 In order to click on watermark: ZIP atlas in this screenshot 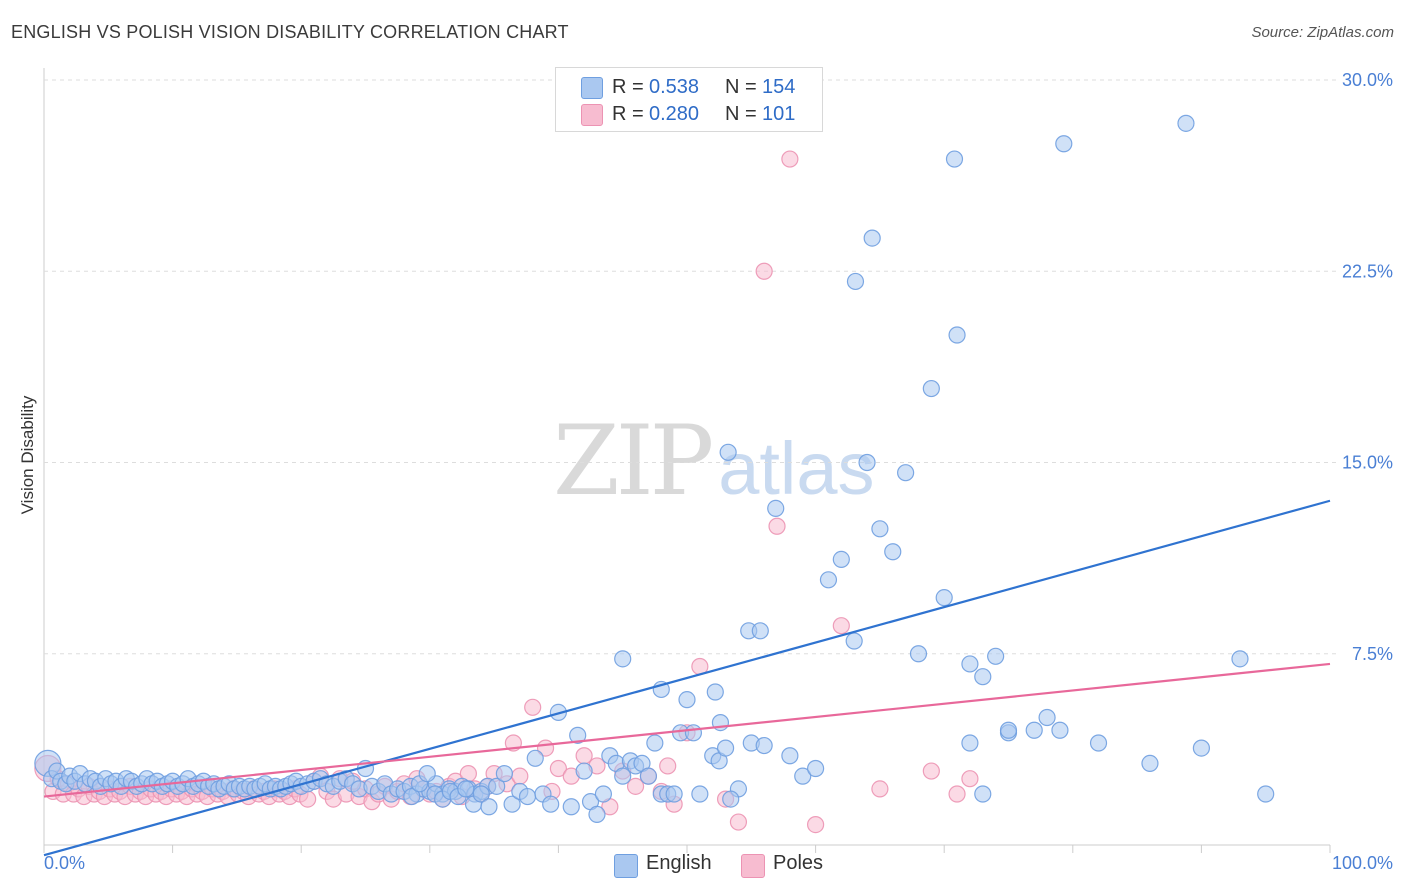, I will do `click(714, 461)`.